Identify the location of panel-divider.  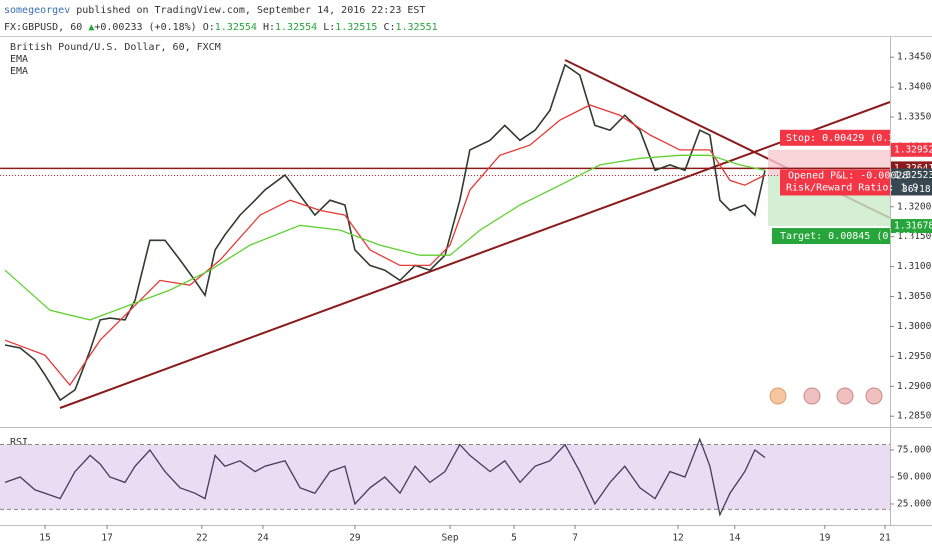
(466, 427).